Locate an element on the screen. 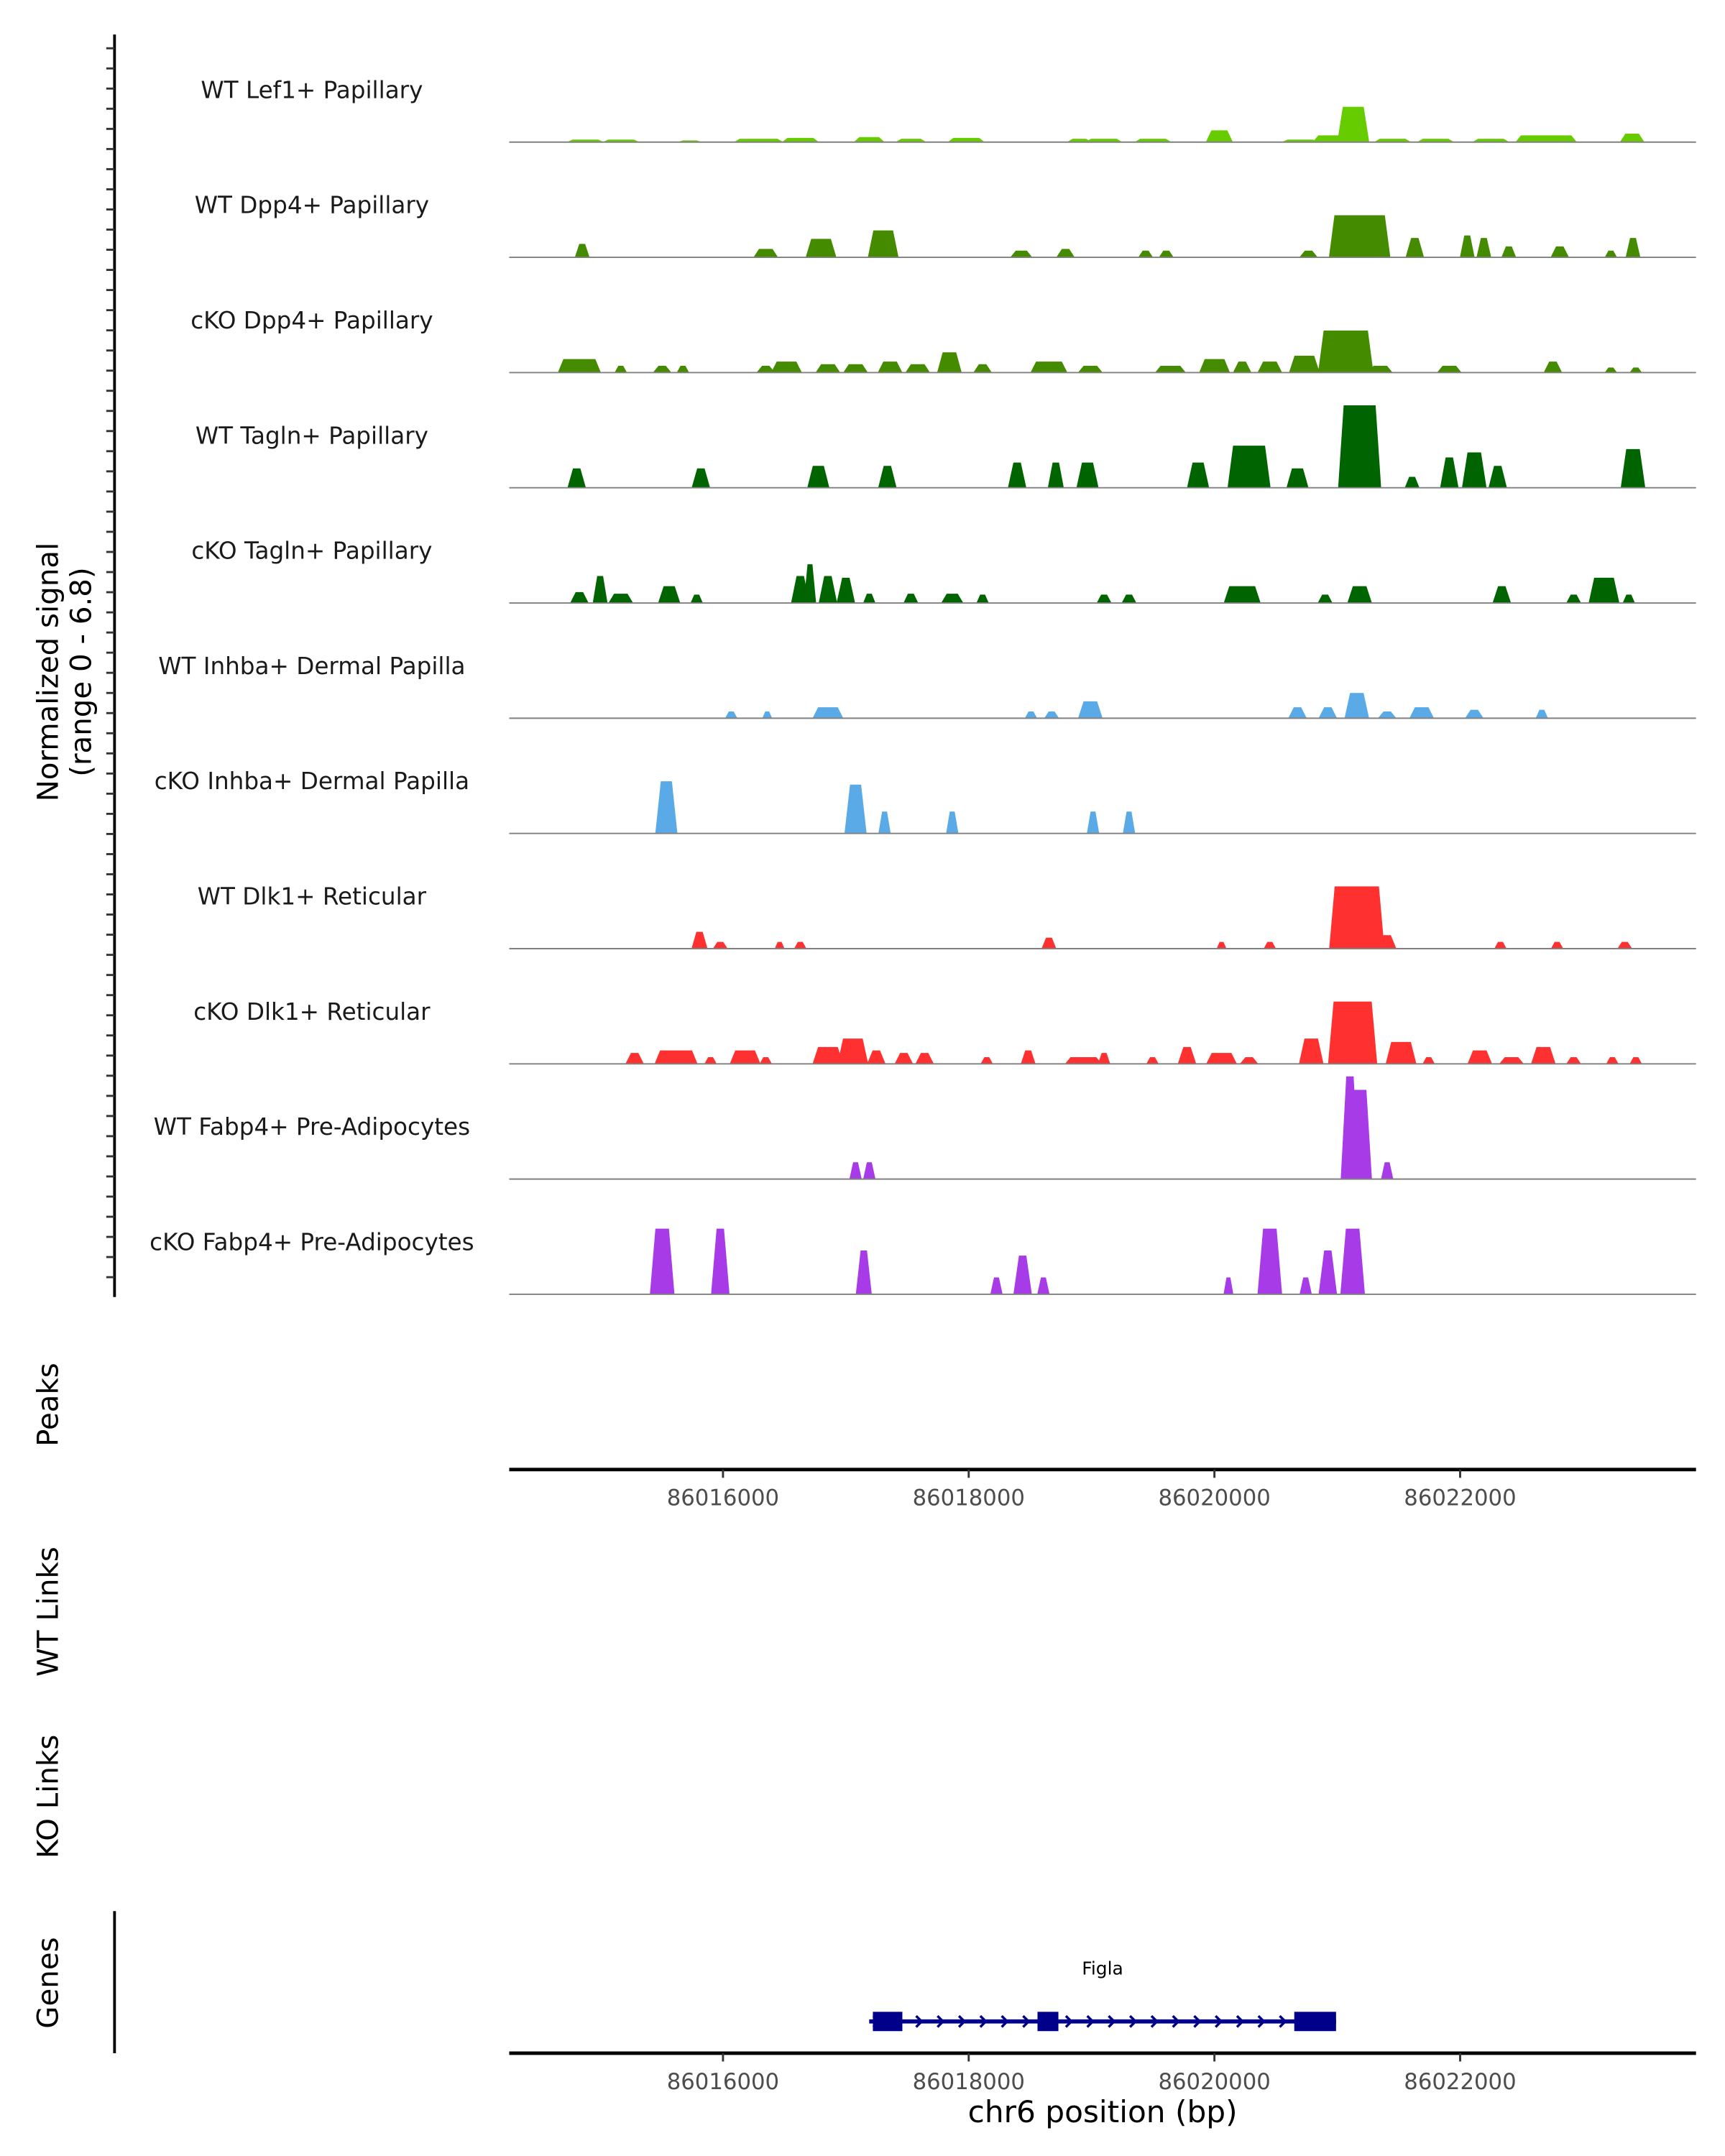  gene-name-label: Figla is located at coordinates (1102, 1969).